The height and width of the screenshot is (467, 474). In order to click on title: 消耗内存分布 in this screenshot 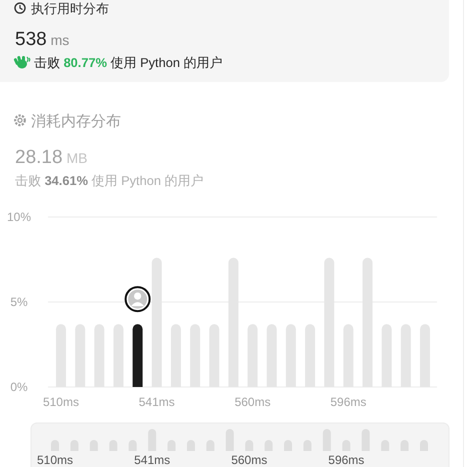, I will do `click(76, 121)`.